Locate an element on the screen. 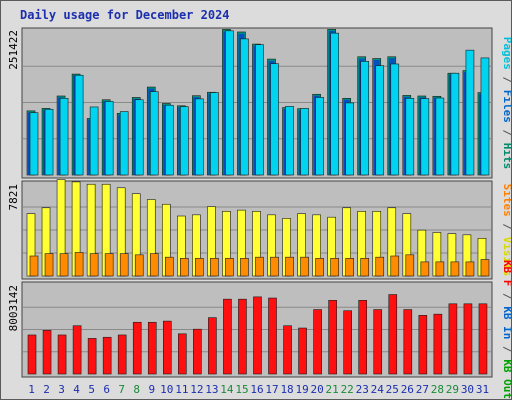 This screenshot has width=512, height=400. x-tick-label: 2 is located at coordinates (46, 389).